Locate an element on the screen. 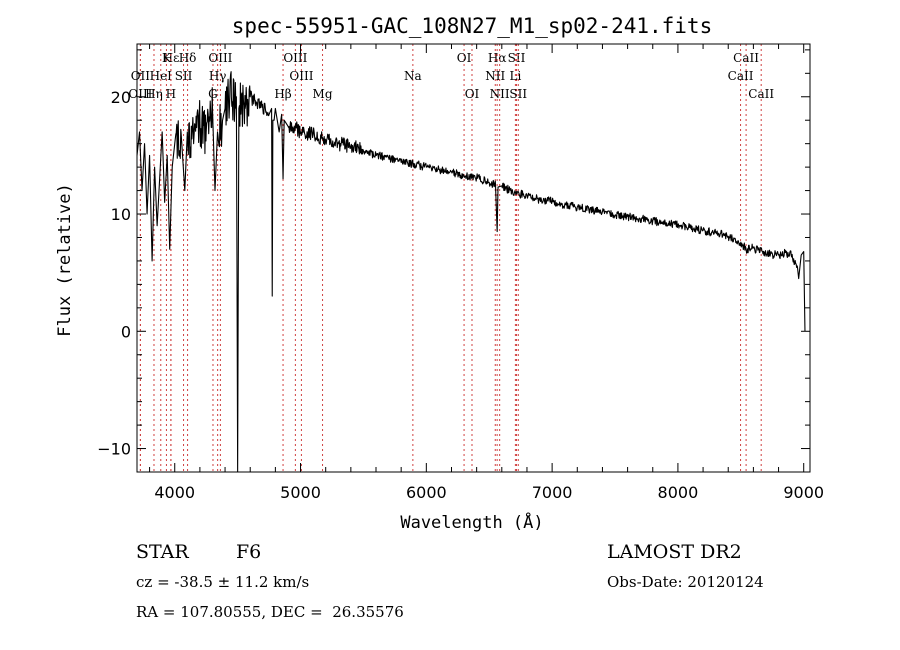  line-label: H is located at coordinates (171, 94).